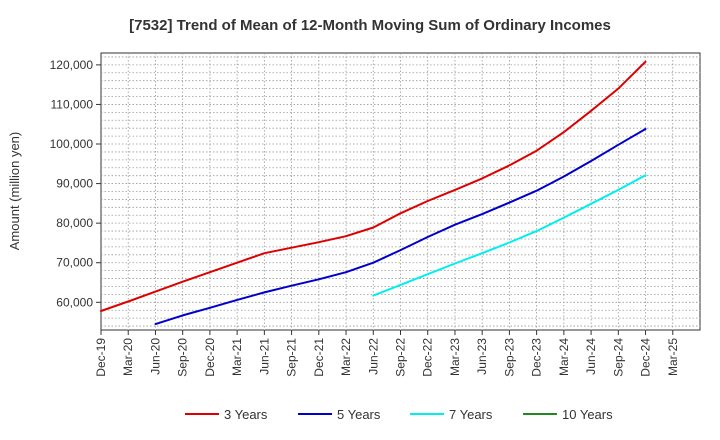 This screenshot has height=440, width=720. I want to click on x-tick-label: Sep-23, so click(509, 357).